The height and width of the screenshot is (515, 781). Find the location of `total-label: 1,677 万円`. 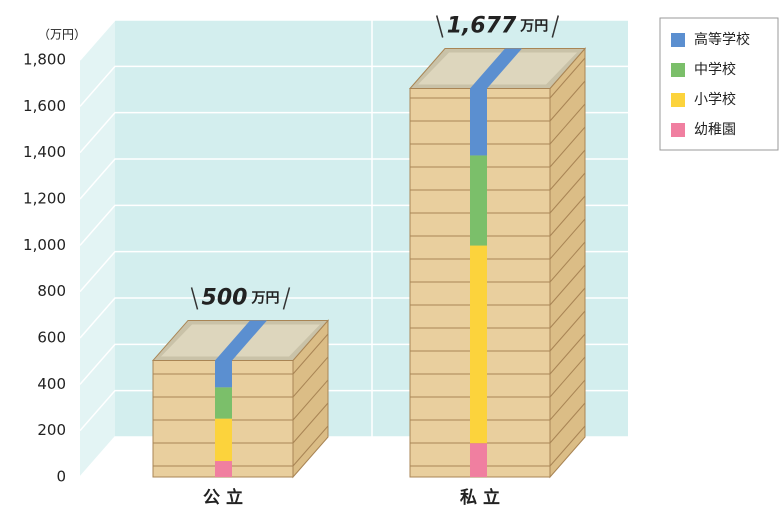

total-label: 1,677 万円 is located at coordinates (498, 25).